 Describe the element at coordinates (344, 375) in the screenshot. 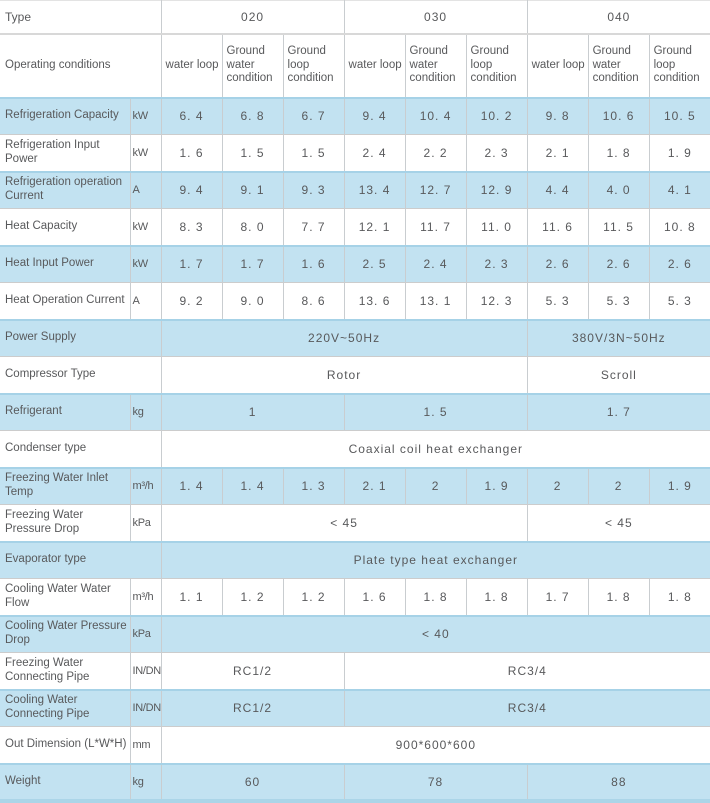

I see `value-cell: Rotor` at that location.